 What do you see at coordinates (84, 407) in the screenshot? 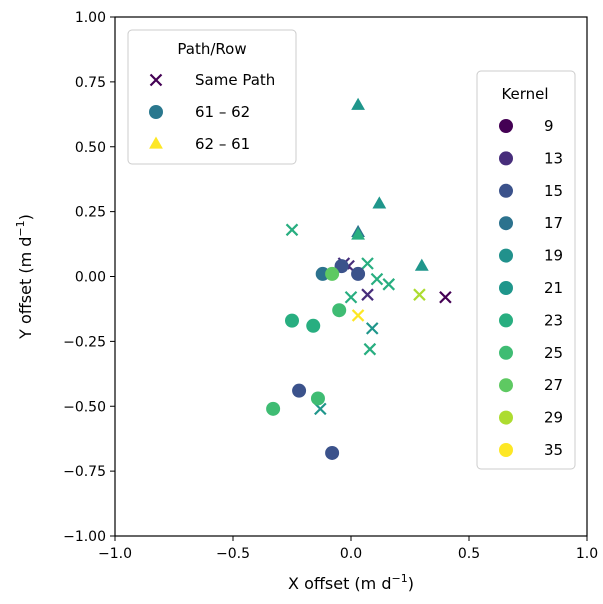
I see `y-tick-label: −0.50` at bounding box center [84, 407].